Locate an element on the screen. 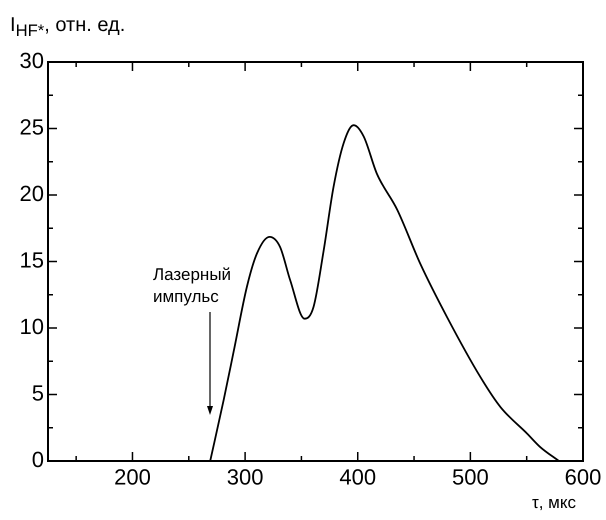 The width and height of the screenshot is (606, 520). x-tick-label: 500 is located at coordinates (470, 477).